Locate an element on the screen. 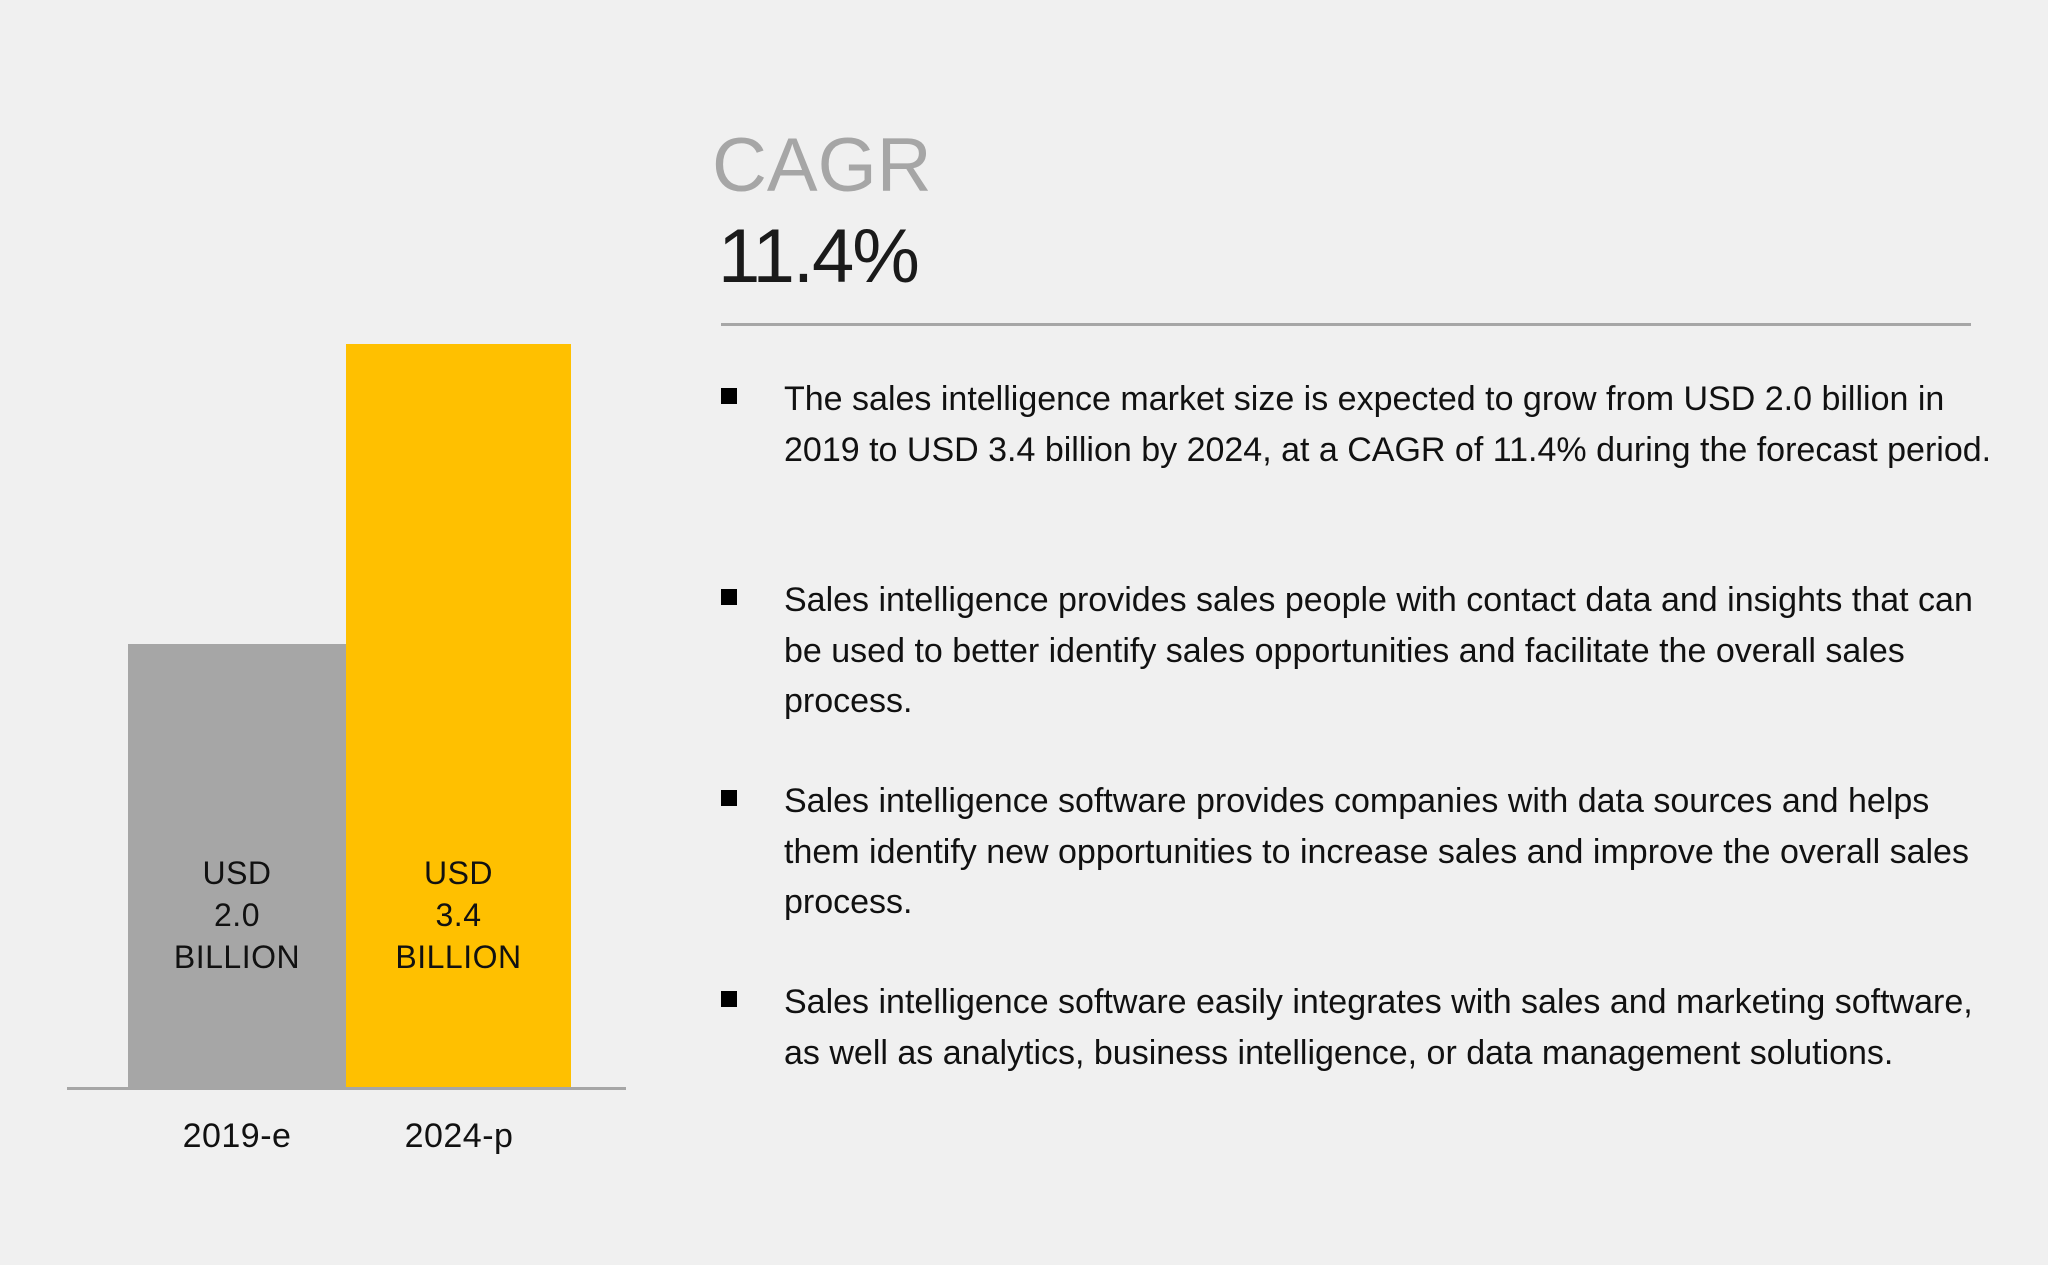  x-axis-line is located at coordinates (346, 1088).